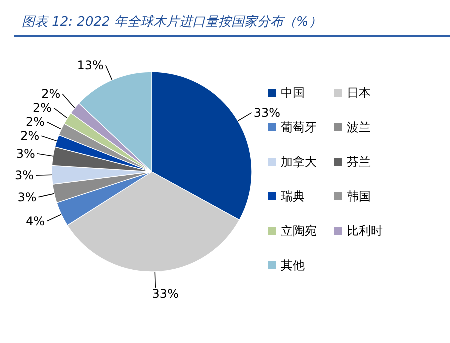 This screenshot has height=343, width=450. I want to click on legend-label: 波兰, so click(359, 127).